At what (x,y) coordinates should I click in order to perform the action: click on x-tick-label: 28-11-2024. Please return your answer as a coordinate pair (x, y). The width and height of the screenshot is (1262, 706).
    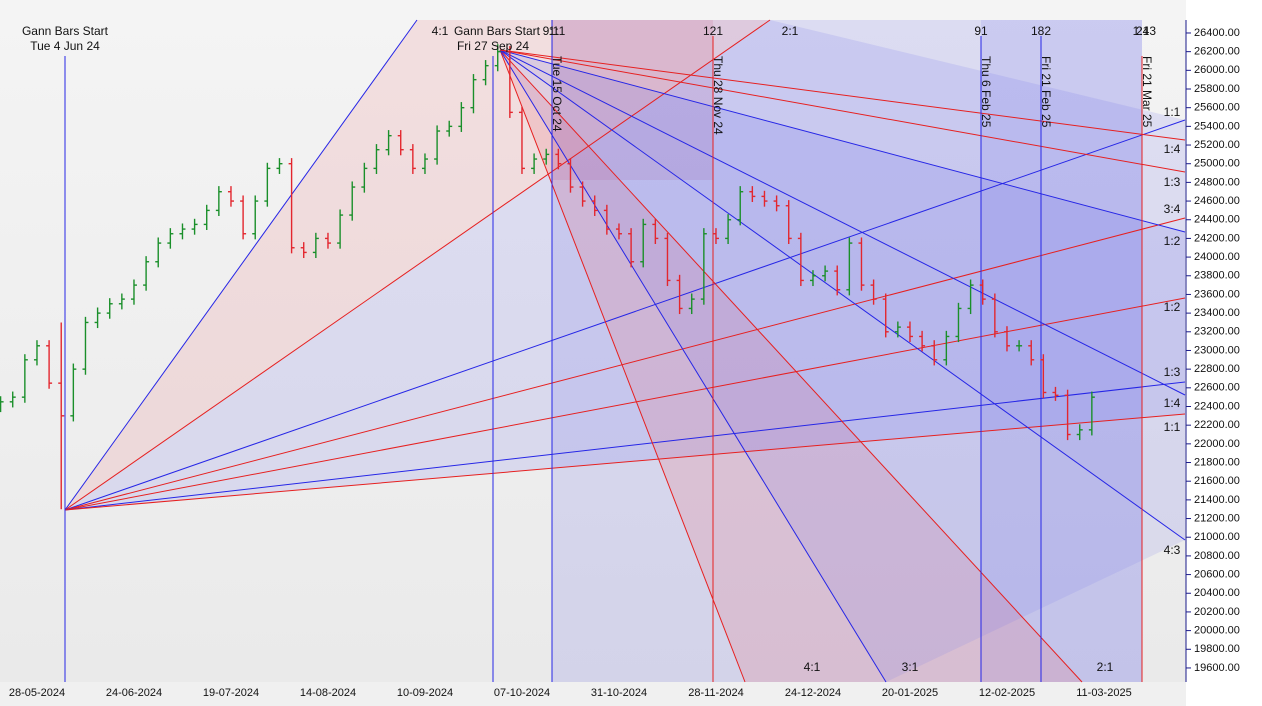
    Looking at the image, I should click on (715, 693).